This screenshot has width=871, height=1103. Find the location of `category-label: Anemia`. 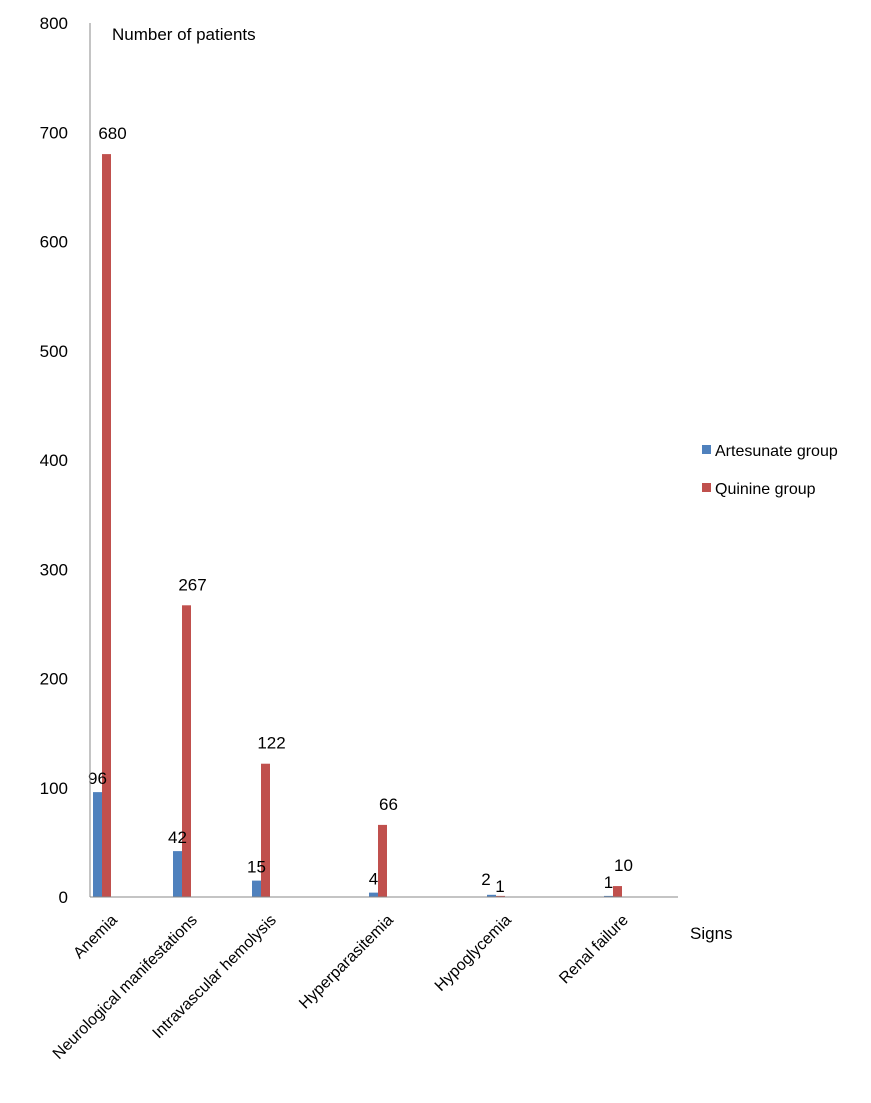

category-label: Anemia is located at coordinates (95, 937).